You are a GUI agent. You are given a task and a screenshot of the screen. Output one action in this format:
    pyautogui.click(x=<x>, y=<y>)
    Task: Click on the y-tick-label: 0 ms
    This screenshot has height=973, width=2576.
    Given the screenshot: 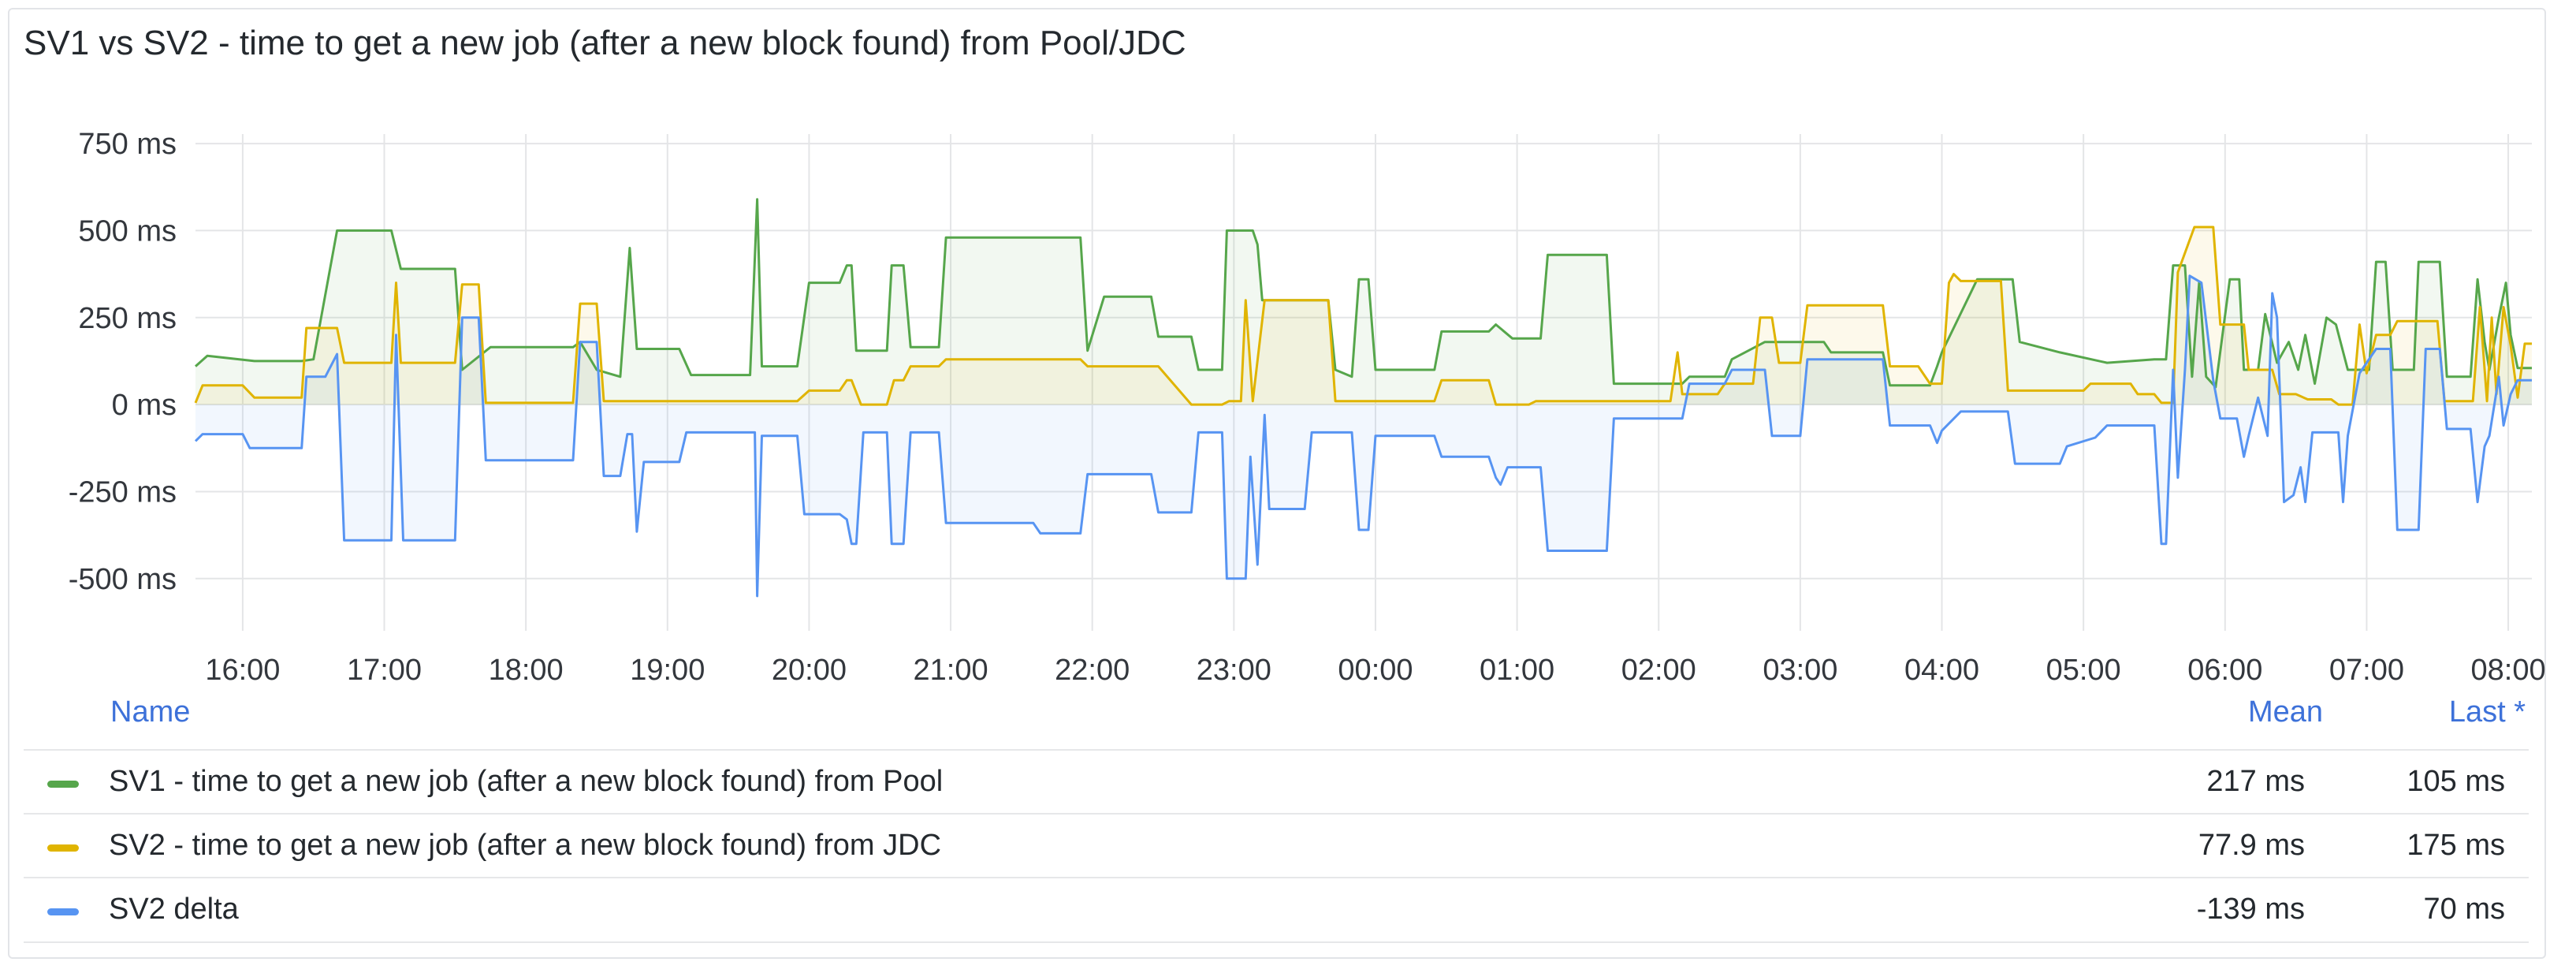 What is the action you would take?
    pyautogui.click(x=144, y=406)
    